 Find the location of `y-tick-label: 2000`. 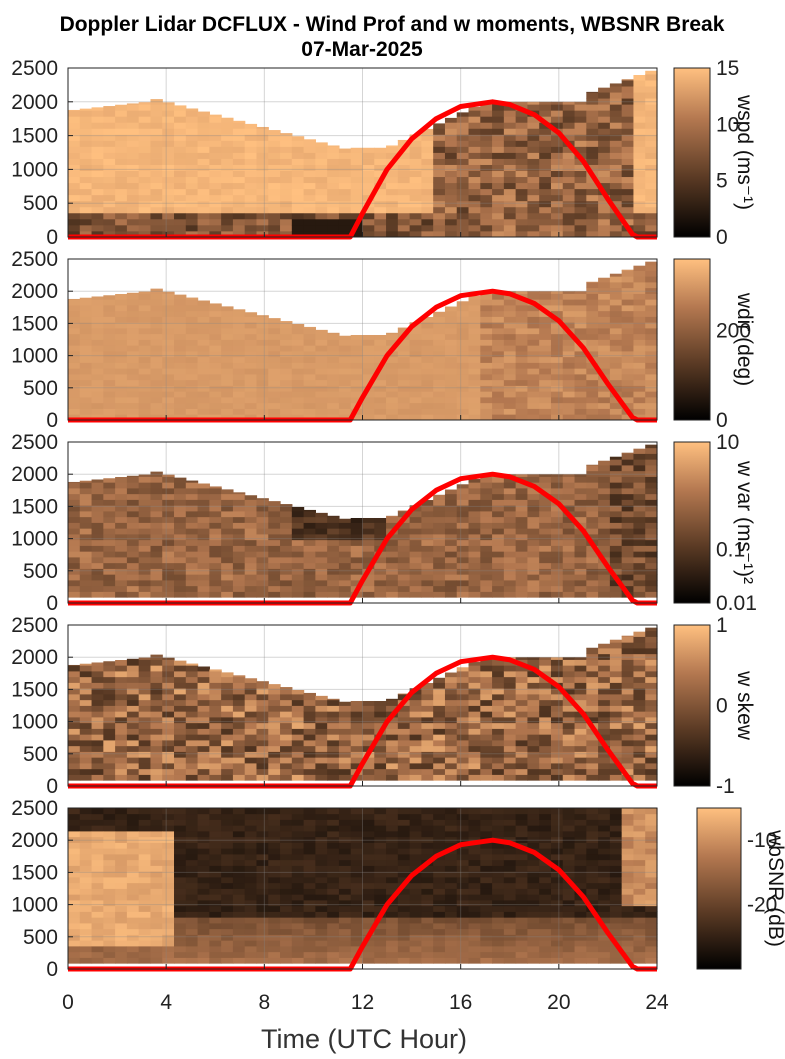

y-tick-label: 2000 is located at coordinates (34, 291).